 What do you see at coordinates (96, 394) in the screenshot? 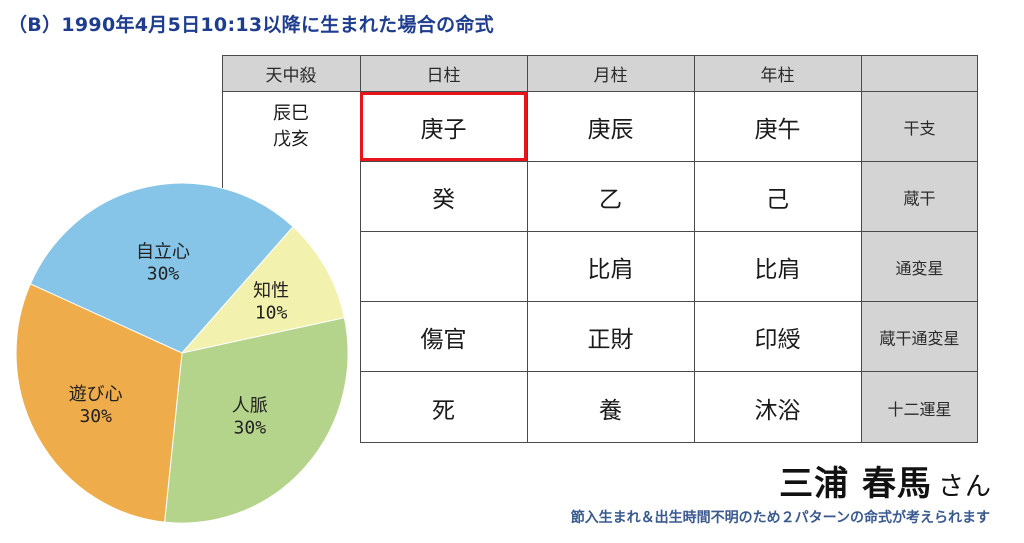
I see `pie-slice-label: 遊び心` at bounding box center [96, 394].